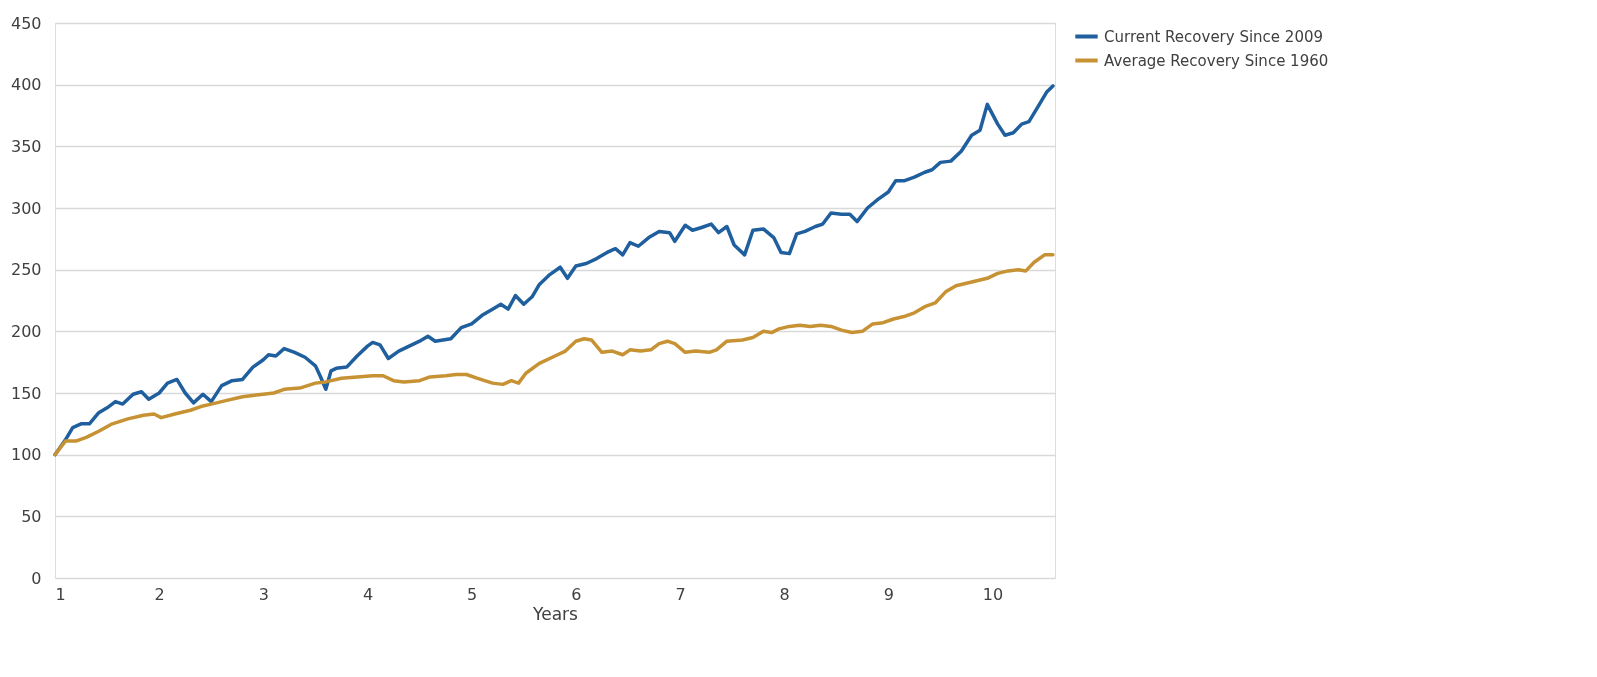 Image resolution: width=1597 pixels, height=677 pixels. I want to click on y-tick-label: 300, so click(26, 208).